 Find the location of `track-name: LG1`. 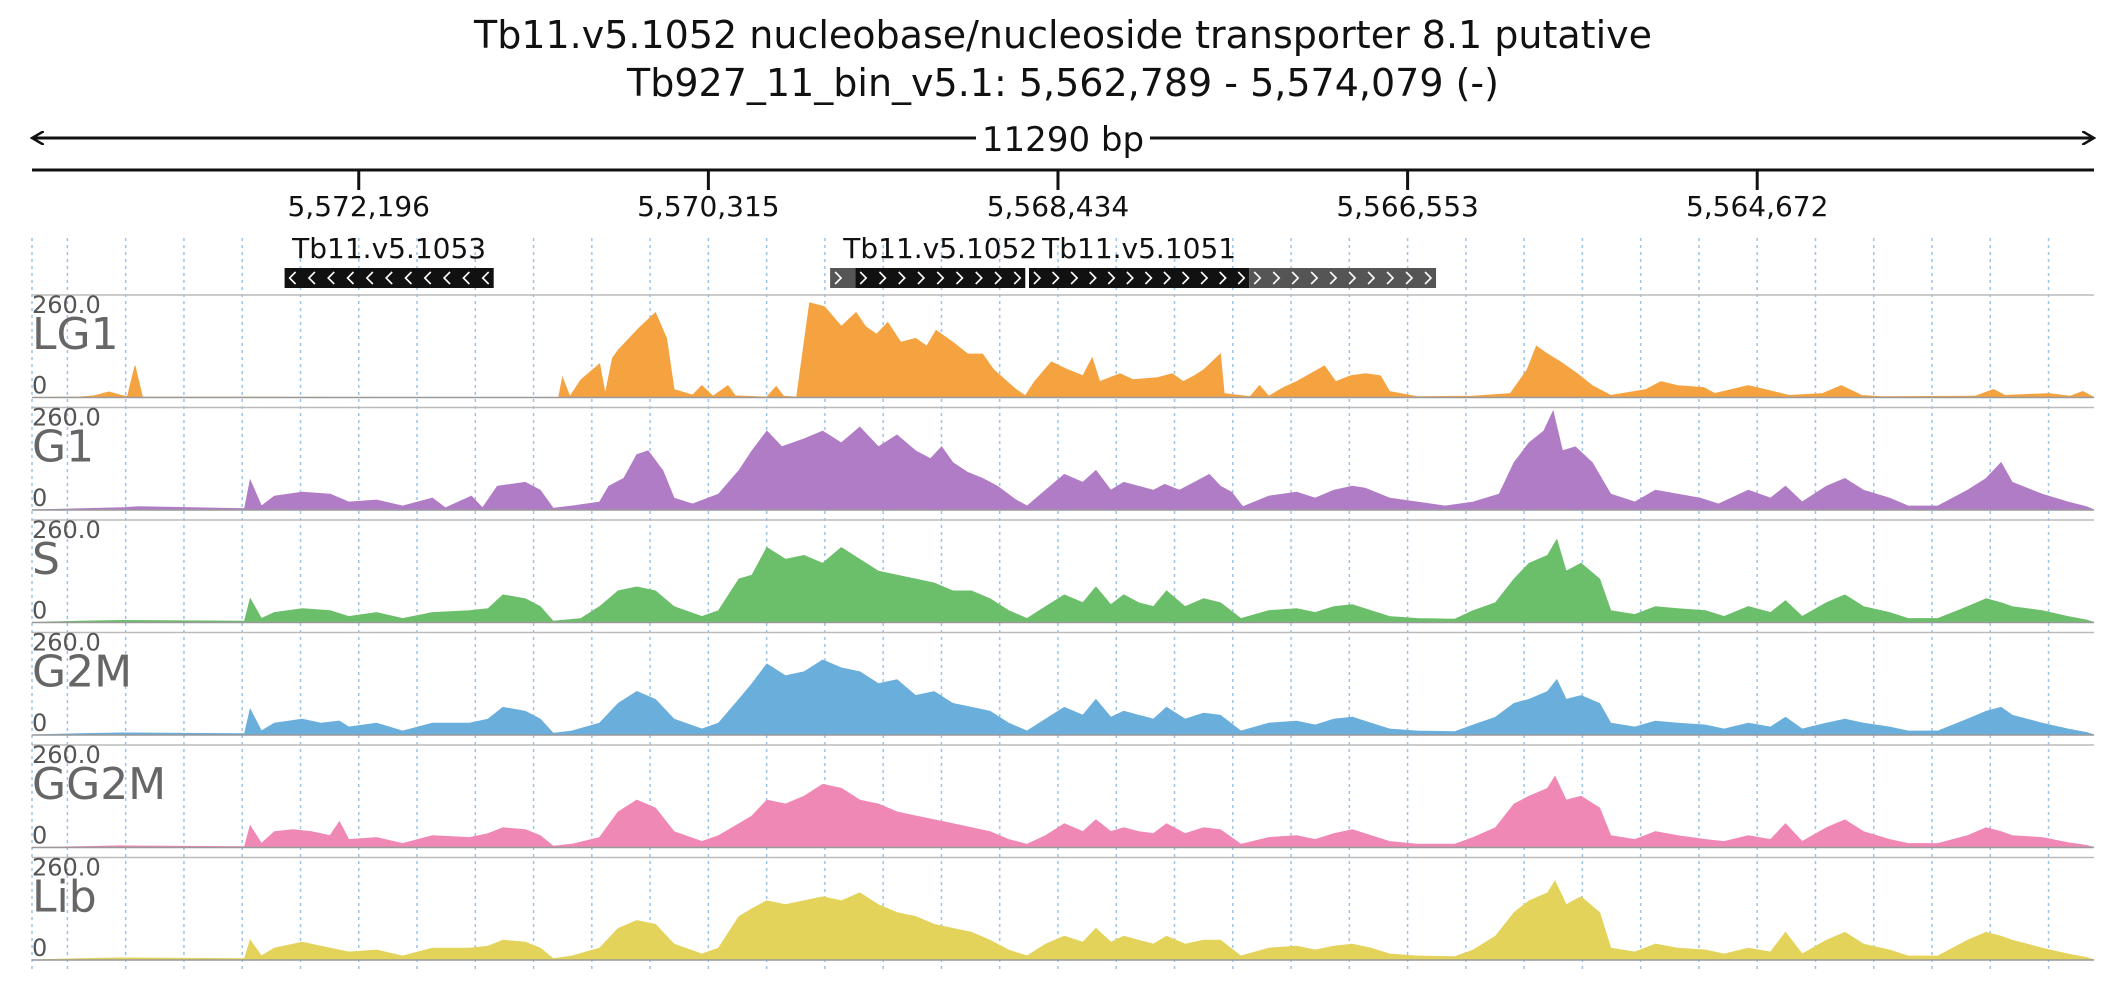

track-name: LG1 is located at coordinates (75, 334).